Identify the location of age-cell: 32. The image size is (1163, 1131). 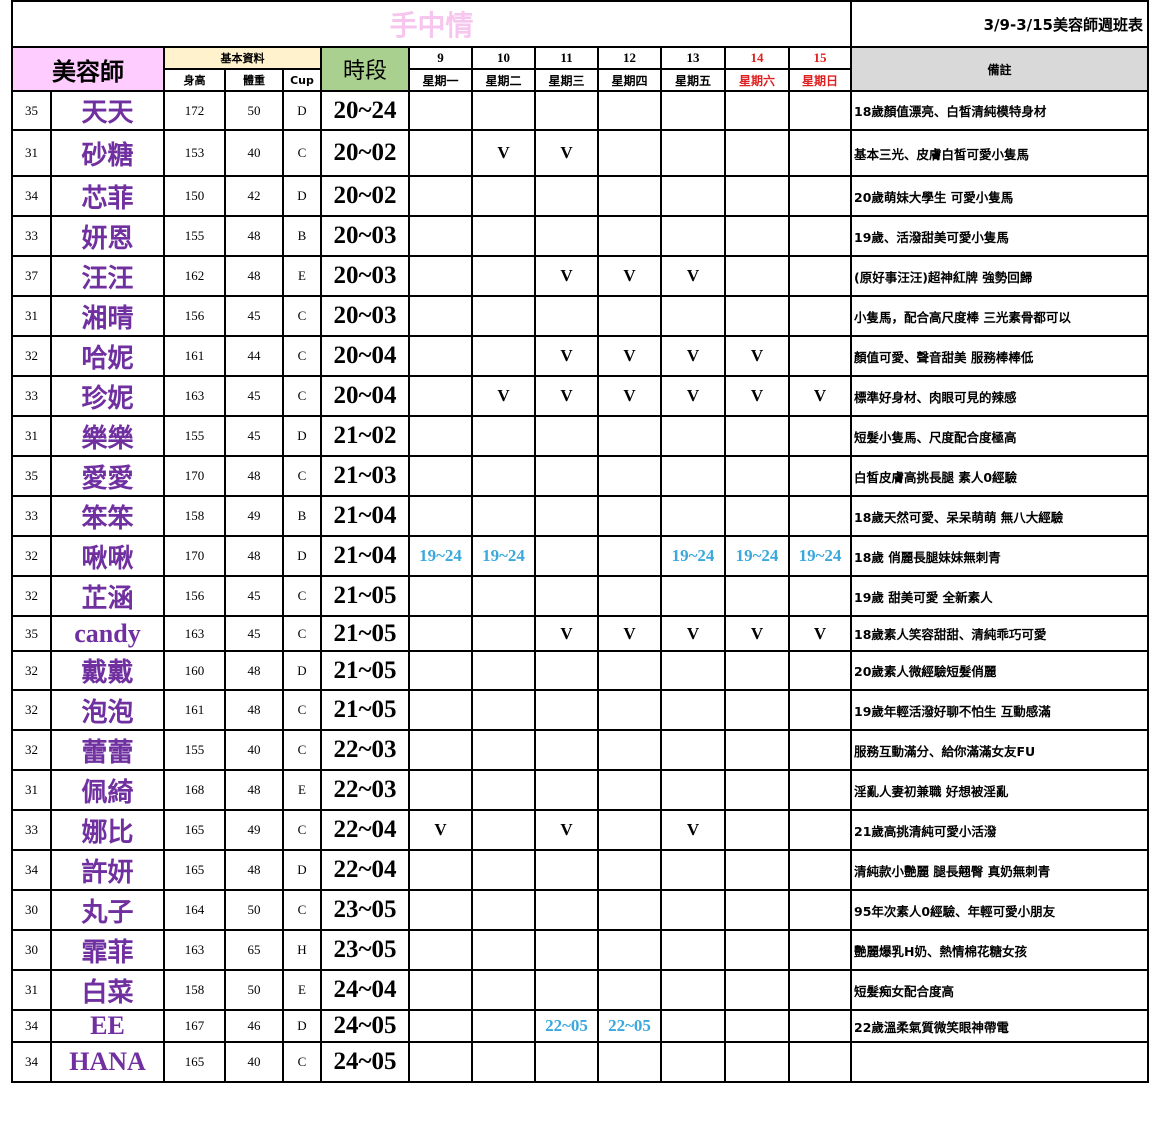
(31, 670).